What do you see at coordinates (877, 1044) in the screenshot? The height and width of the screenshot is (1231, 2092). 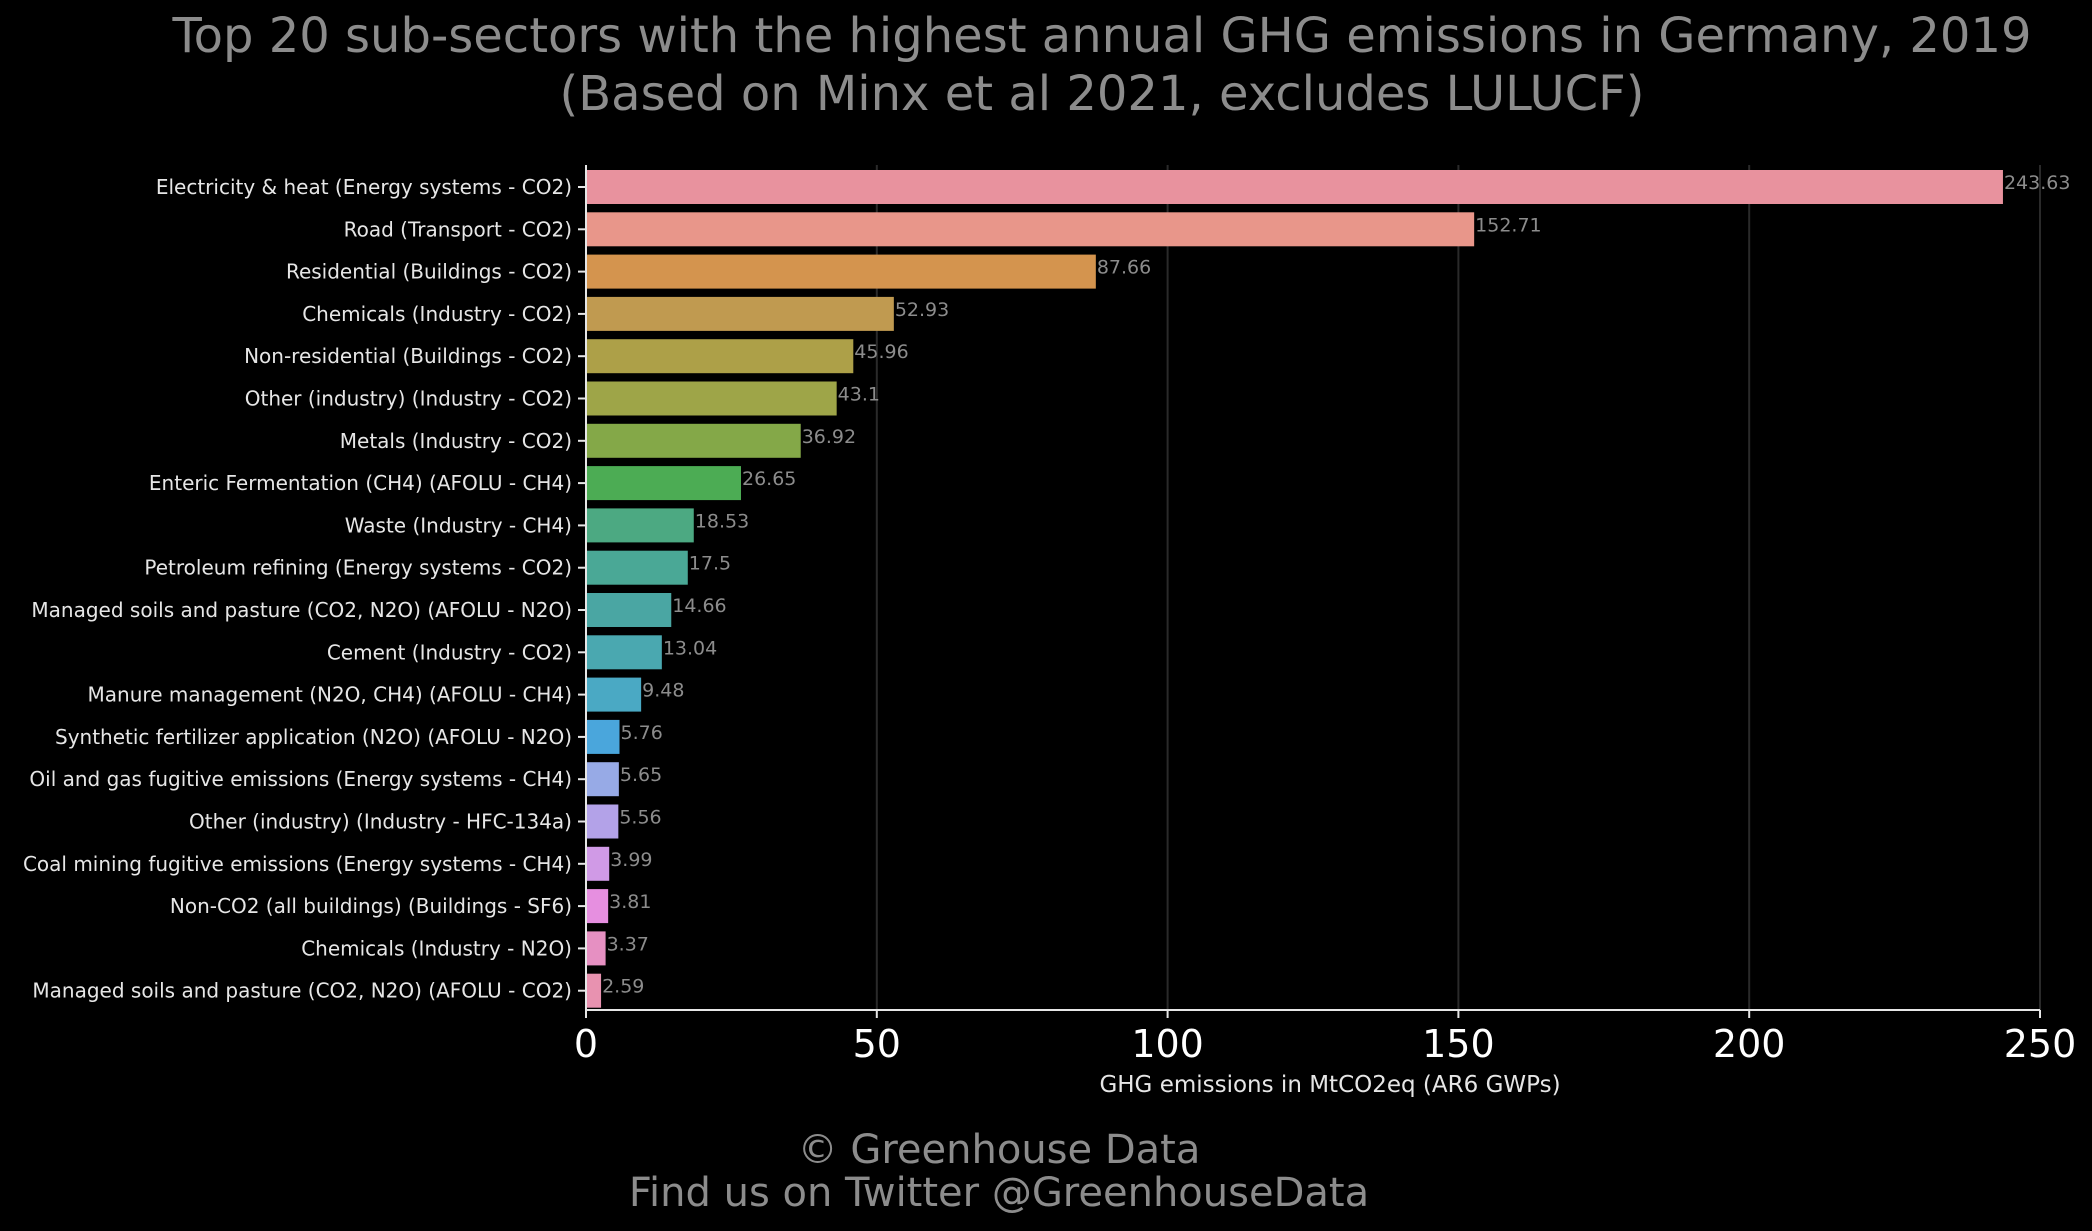 I see `x-tick-label: 50` at bounding box center [877, 1044].